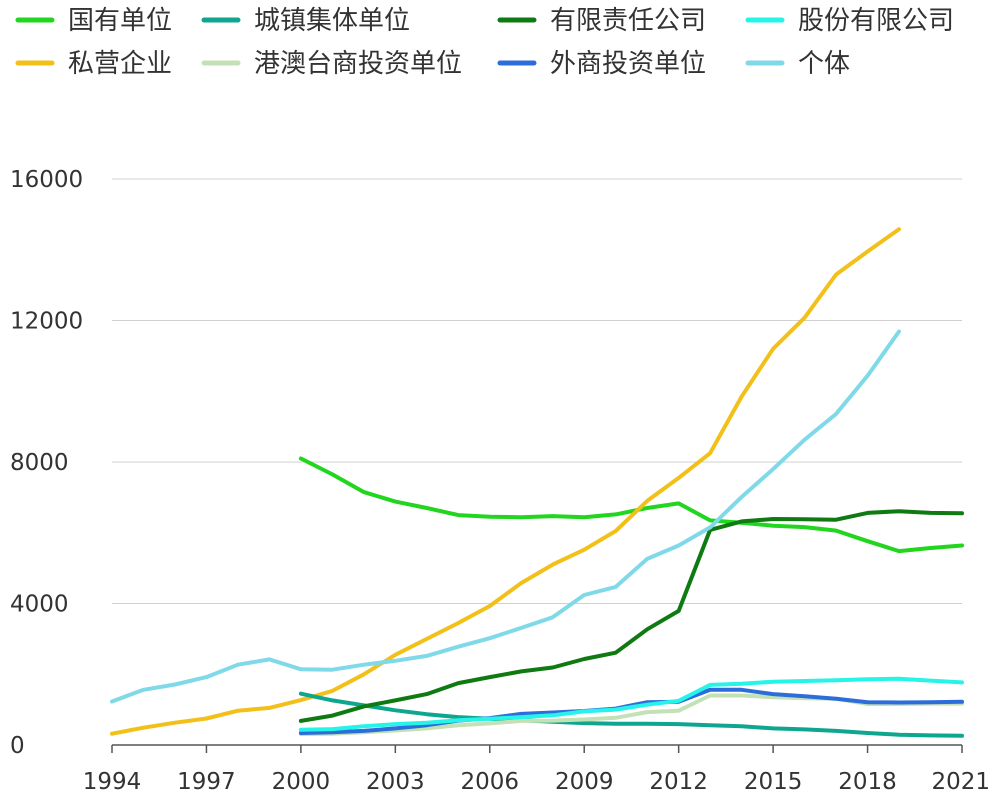  I want to click on legend-label: 私营企业, so click(120, 64).